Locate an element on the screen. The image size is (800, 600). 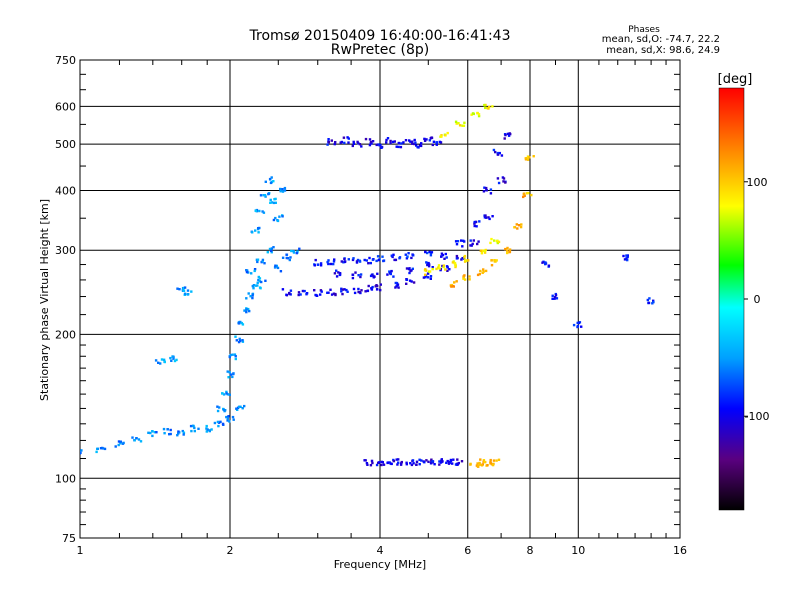
chart-title: Tromsø 20150409 16:40:00-16:41:43 is located at coordinates (380, 36).